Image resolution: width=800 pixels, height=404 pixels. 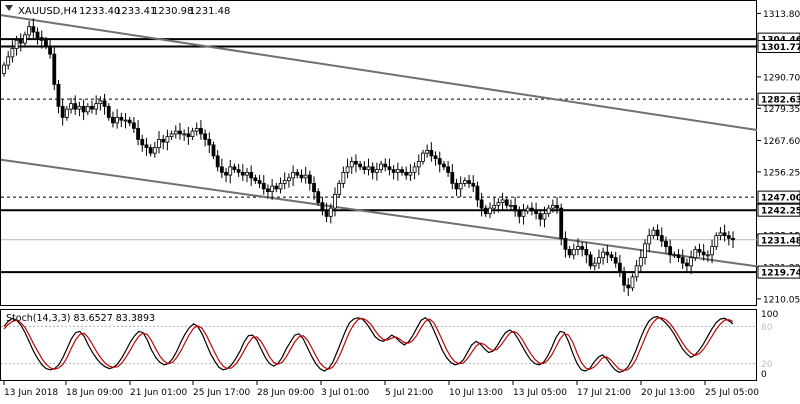 I want to click on stochastic-axis-min: 0, so click(x=764, y=375).